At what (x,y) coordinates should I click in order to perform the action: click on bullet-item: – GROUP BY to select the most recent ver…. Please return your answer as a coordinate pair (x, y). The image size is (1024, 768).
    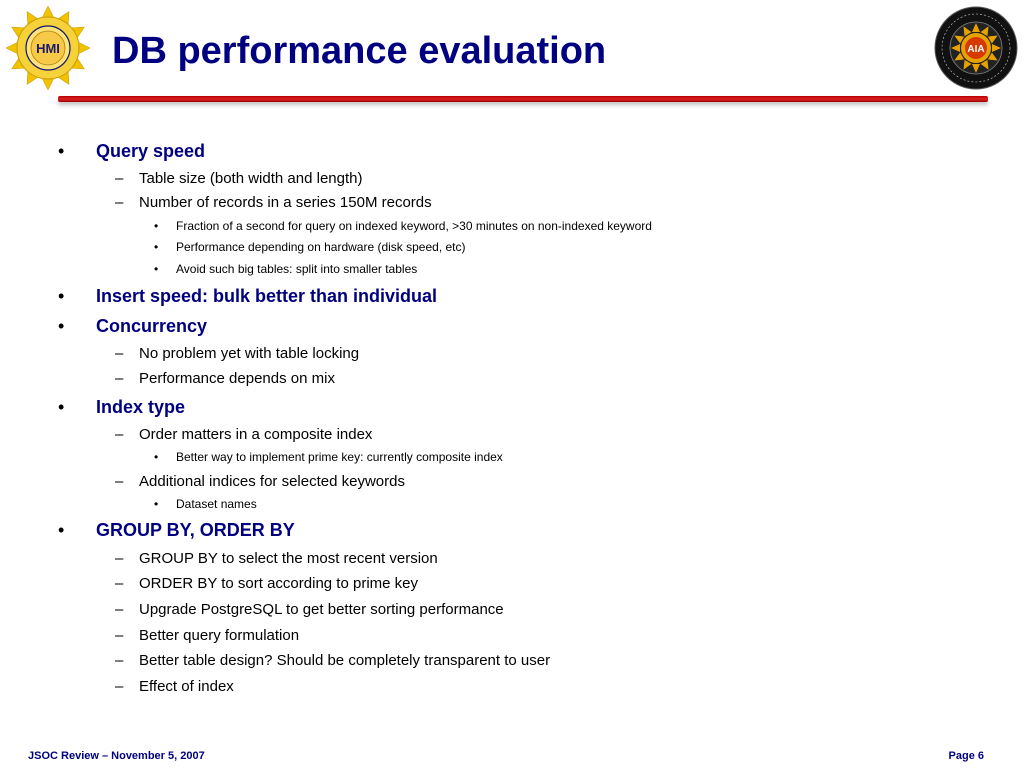
    Looking at the image, I should click on (276, 559).